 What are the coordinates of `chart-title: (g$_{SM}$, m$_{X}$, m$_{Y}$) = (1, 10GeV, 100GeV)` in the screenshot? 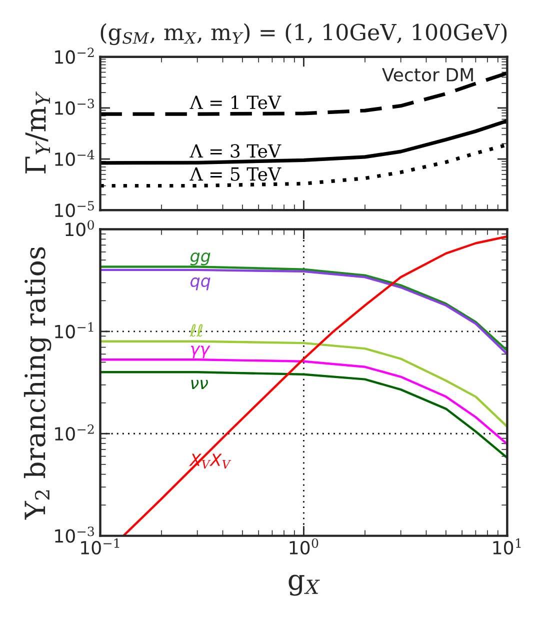 It's located at (303, 34).